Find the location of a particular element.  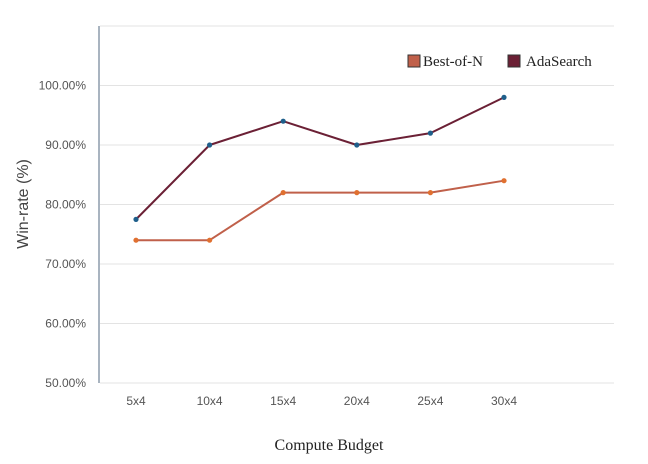

x-tick-label: 5x4 is located at coordinates (136, 401).